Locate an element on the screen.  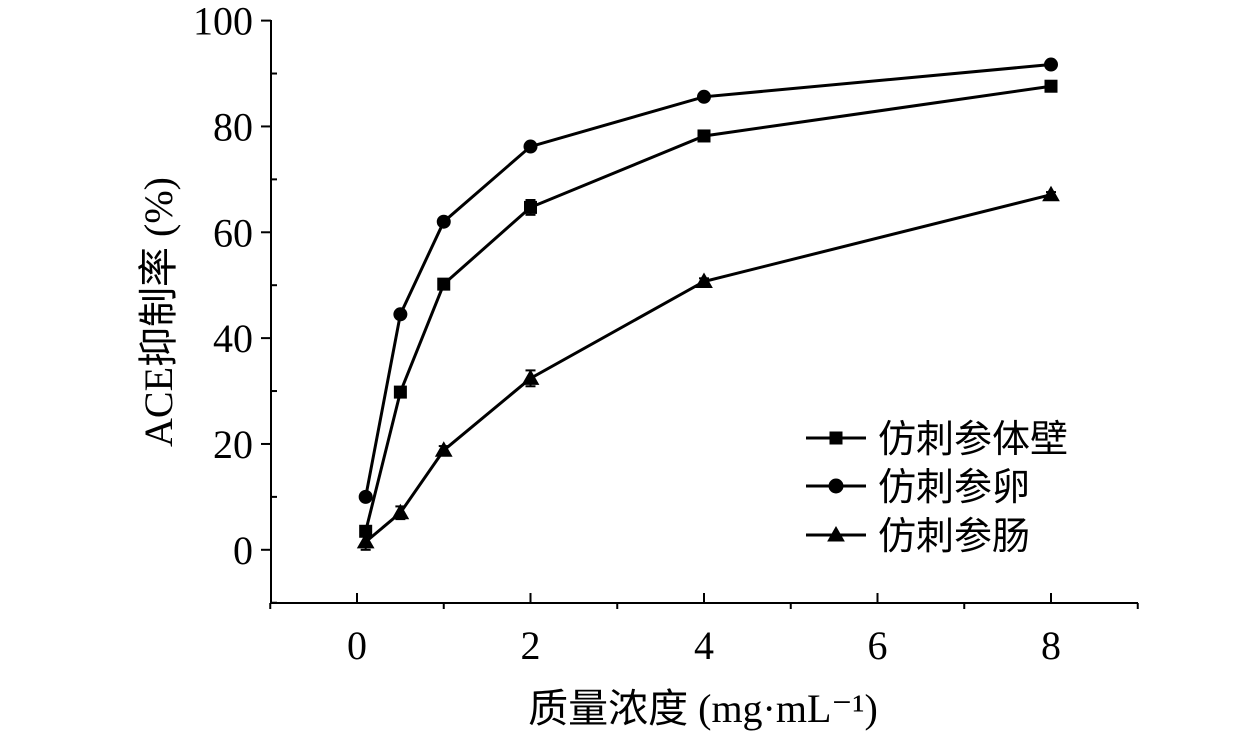
legend-label-egg: 仿刺参卵 is located at coordinates (954, 487).